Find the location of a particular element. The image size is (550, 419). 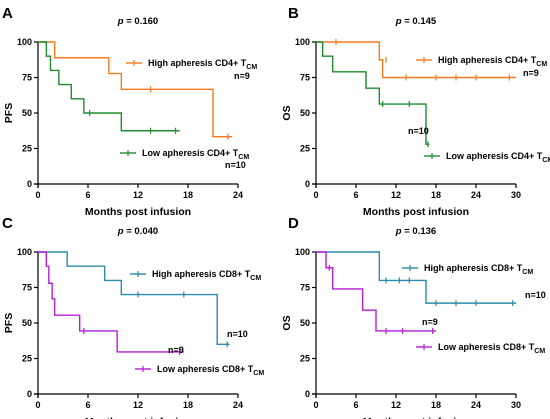

legend-label: Low apheresis CD8+ TCM is located at coordinates (491, 348).